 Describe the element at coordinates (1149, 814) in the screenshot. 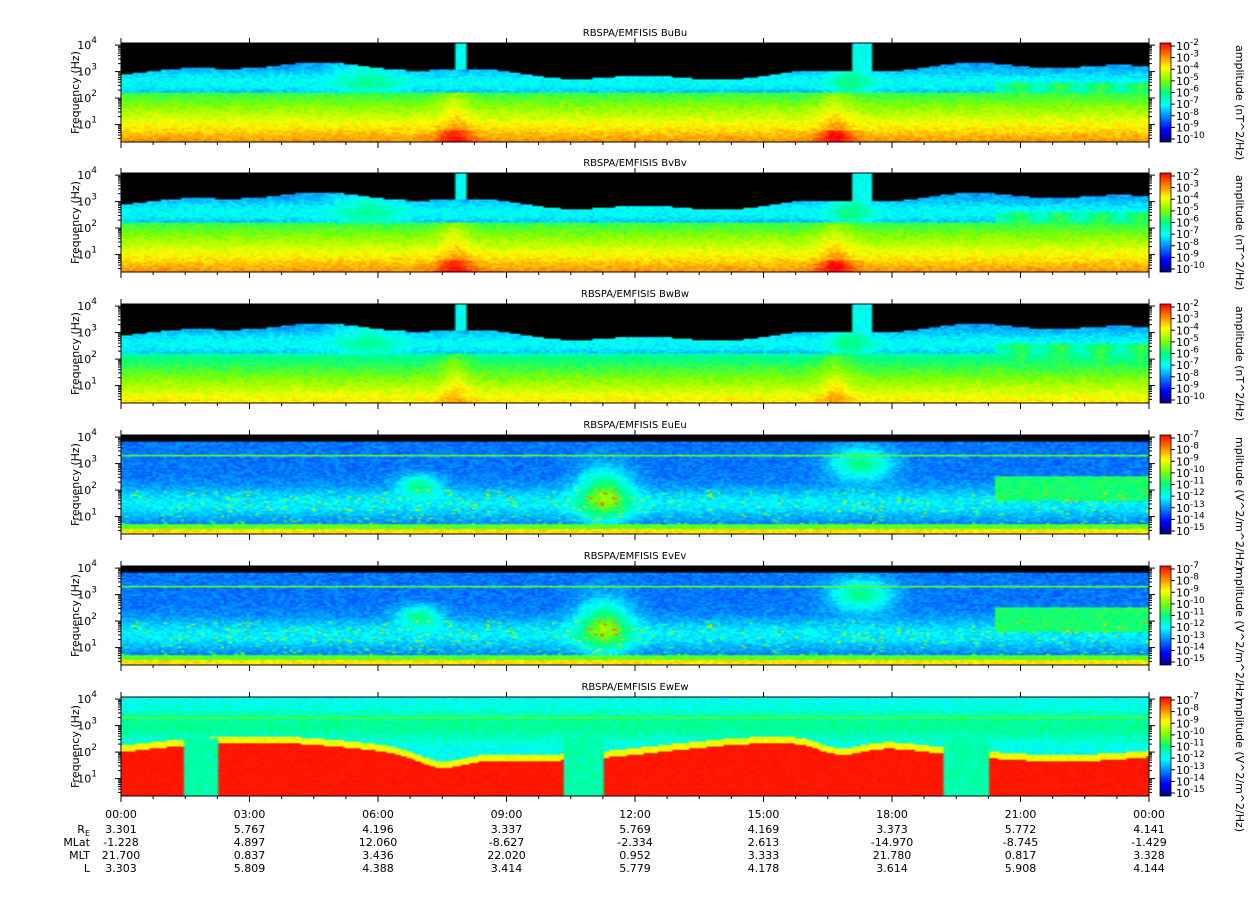

I see `x-tick-label: 00:00` at that location.